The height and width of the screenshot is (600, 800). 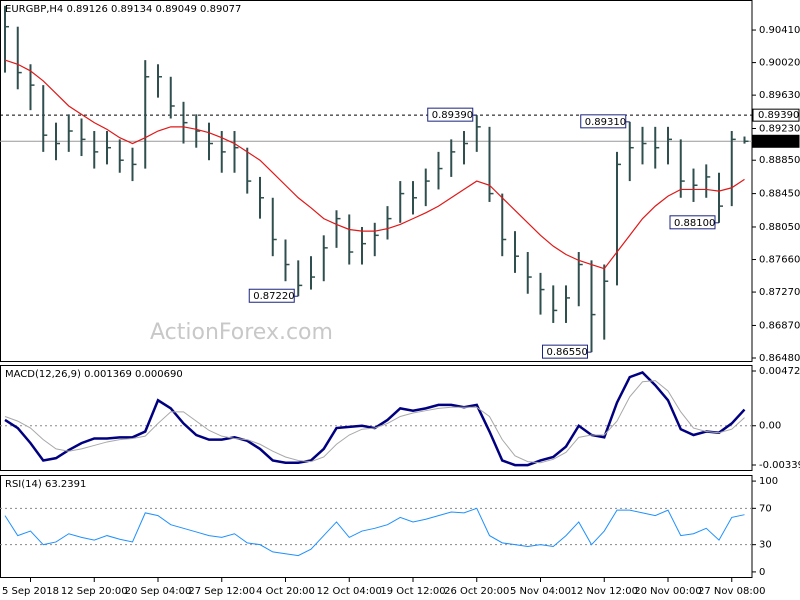 I want to click on price-label: 0.89077, so click(x=778, y=141).